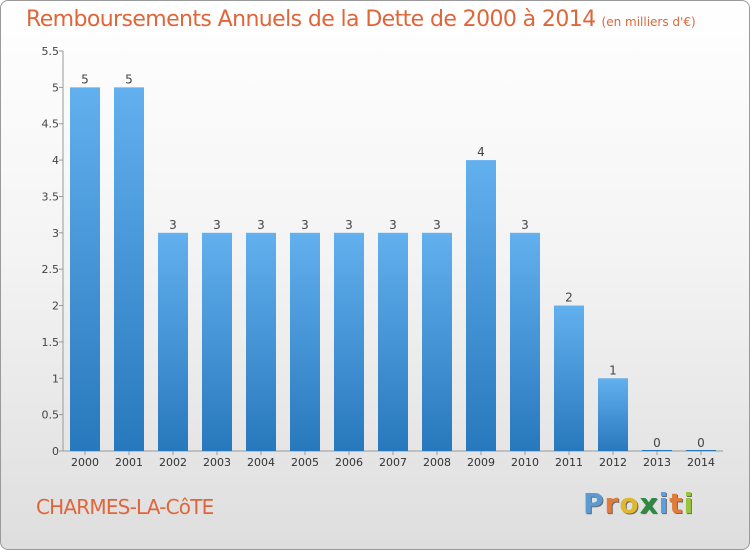  What do you see at coordinates (481, 152) in the screenshot?
I see `data-label: 4` at bounding box center [481, 152].